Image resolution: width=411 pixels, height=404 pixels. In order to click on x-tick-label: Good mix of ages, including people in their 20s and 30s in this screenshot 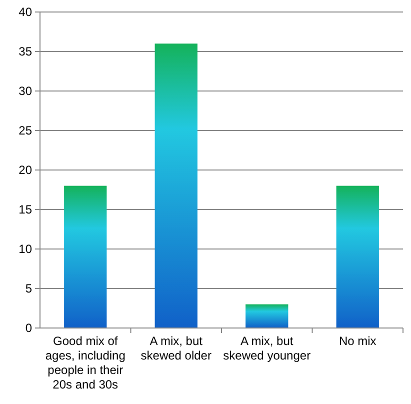, I will do `click(85, 363)`.